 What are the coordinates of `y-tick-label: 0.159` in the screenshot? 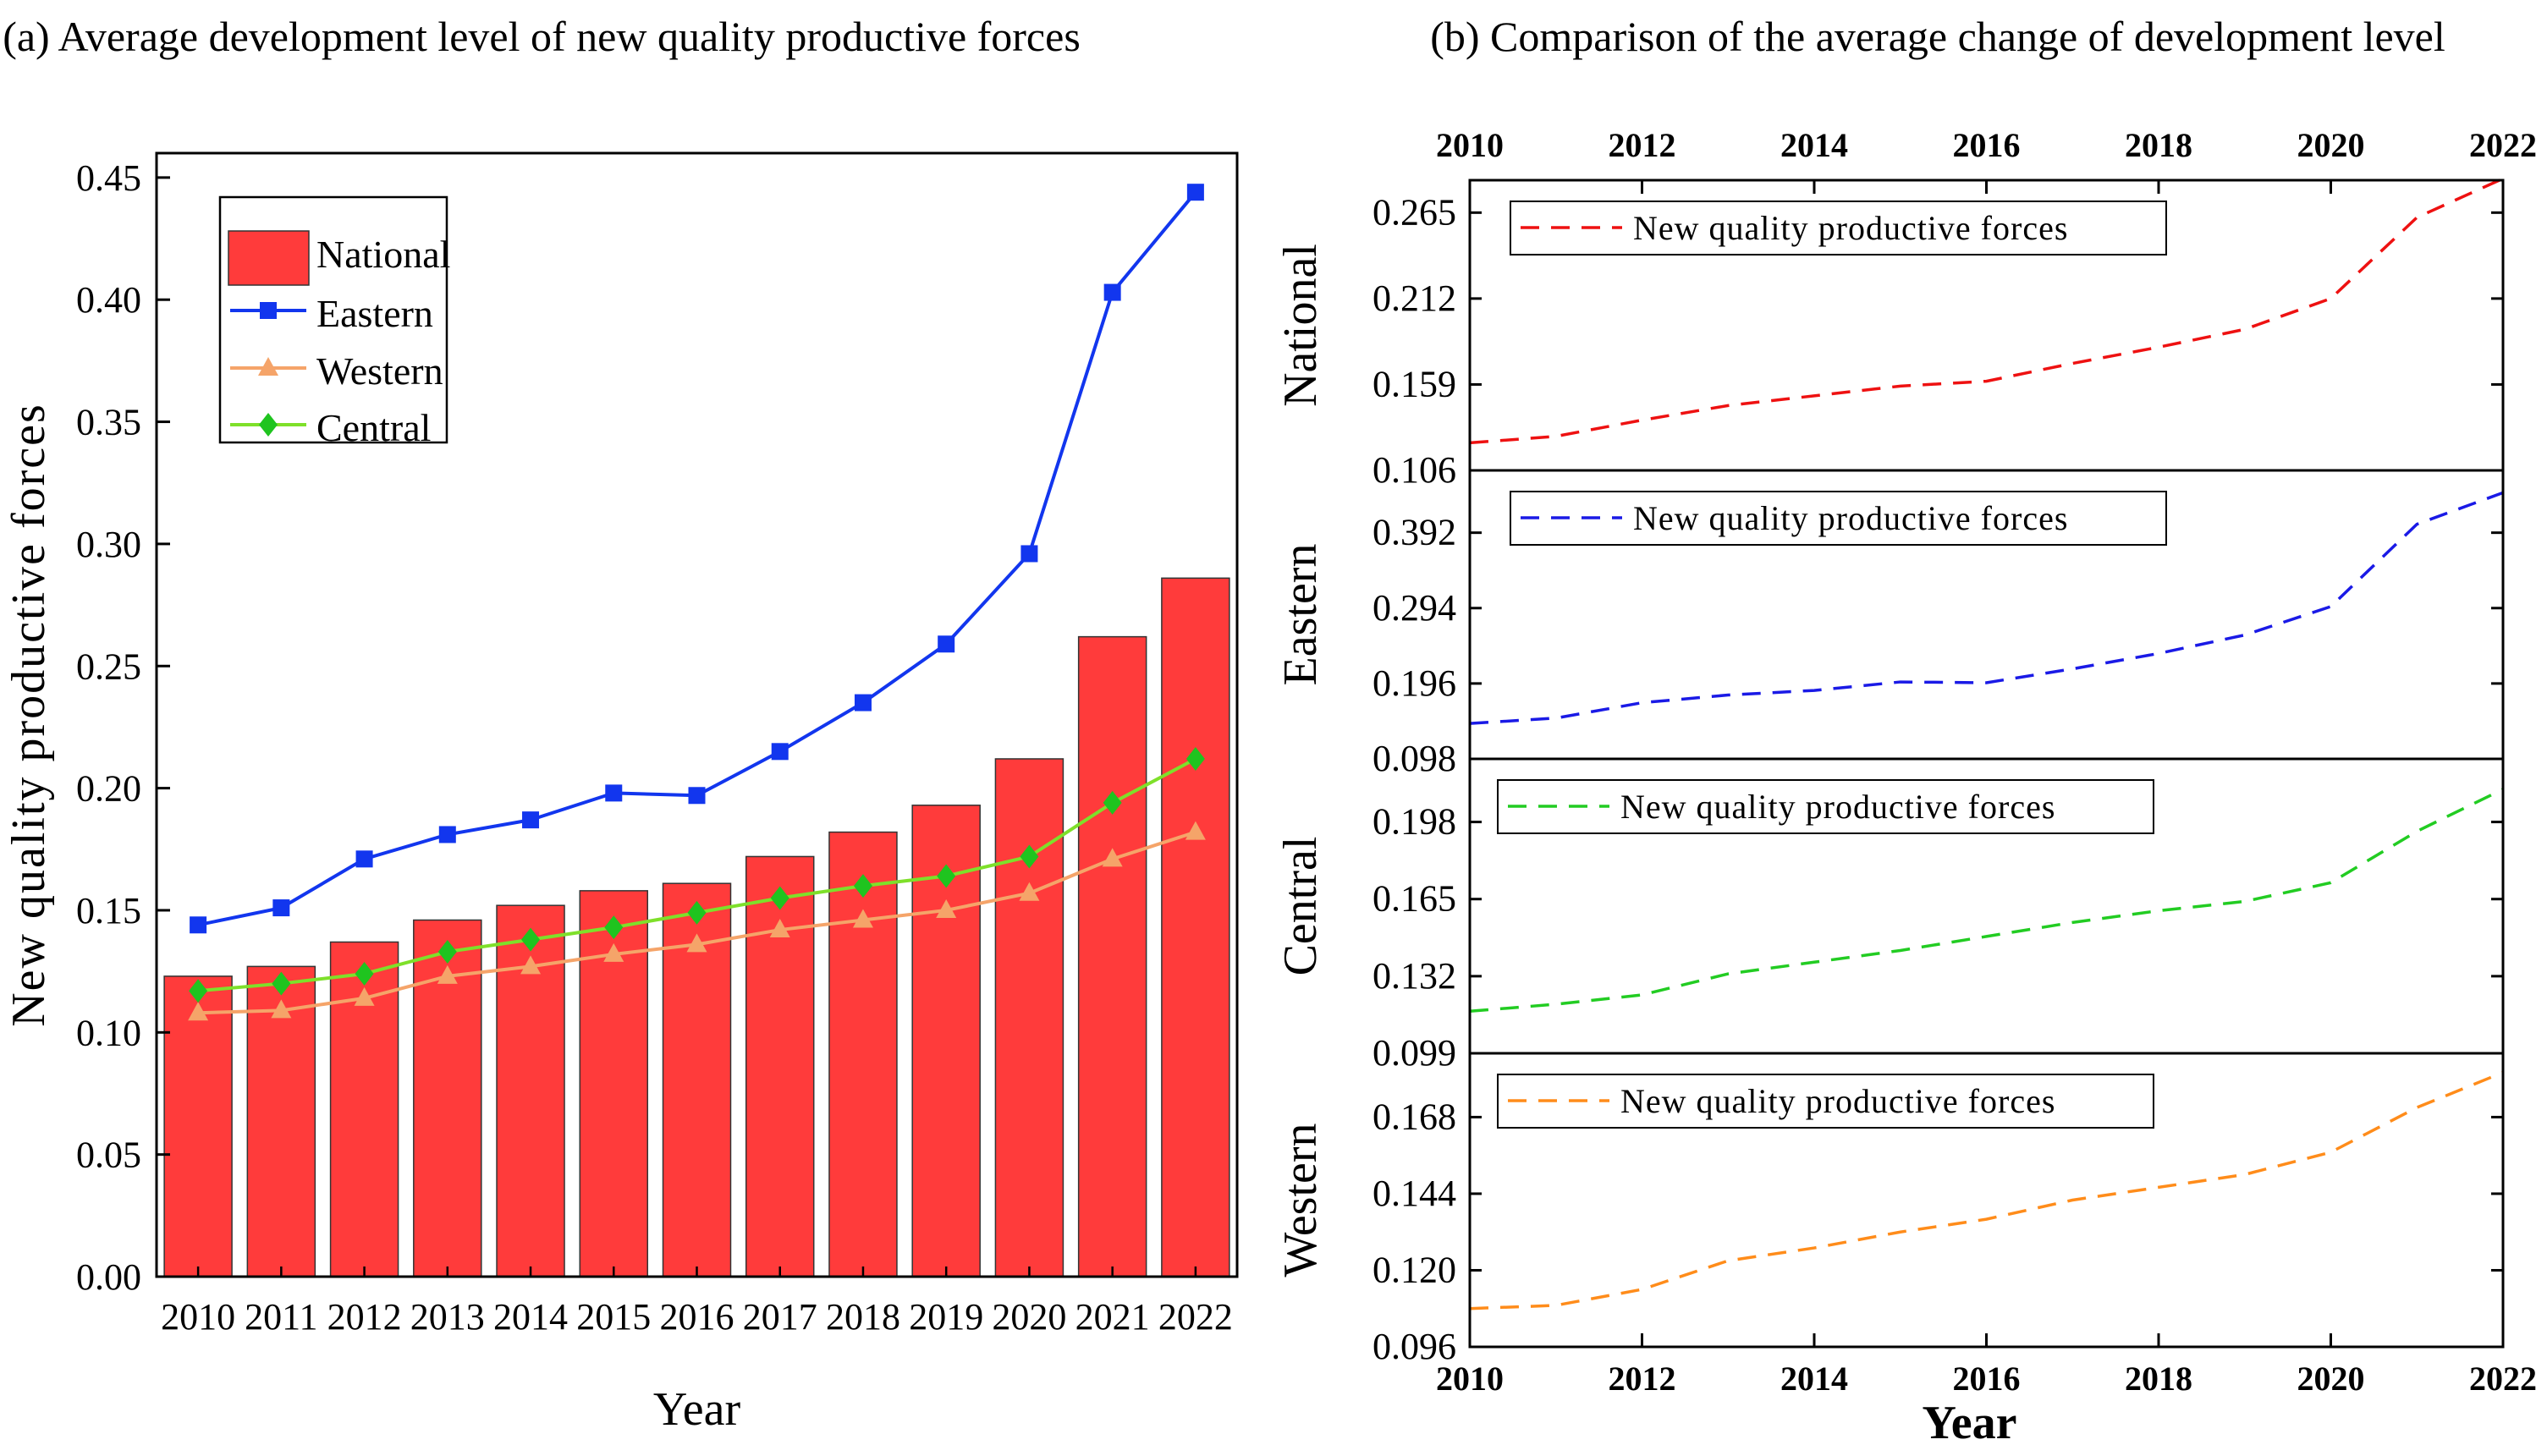 It's located at (1414, 384).